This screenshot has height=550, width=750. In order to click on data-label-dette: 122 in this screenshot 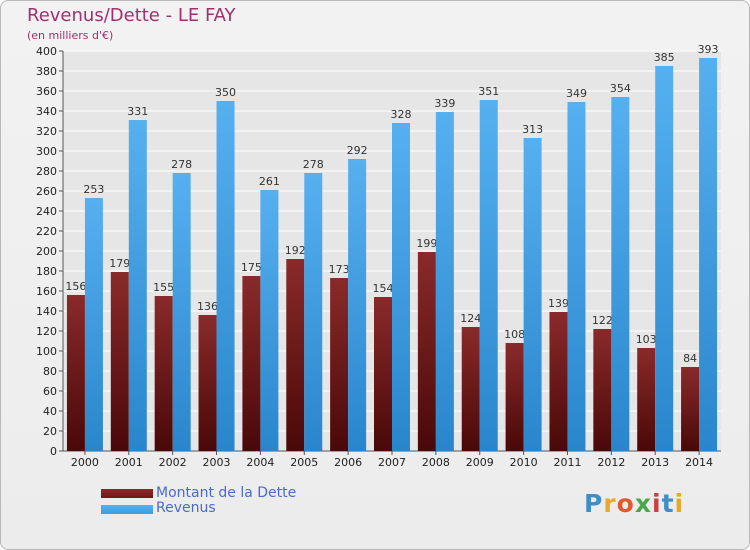, I will do `click(602, 320)`.